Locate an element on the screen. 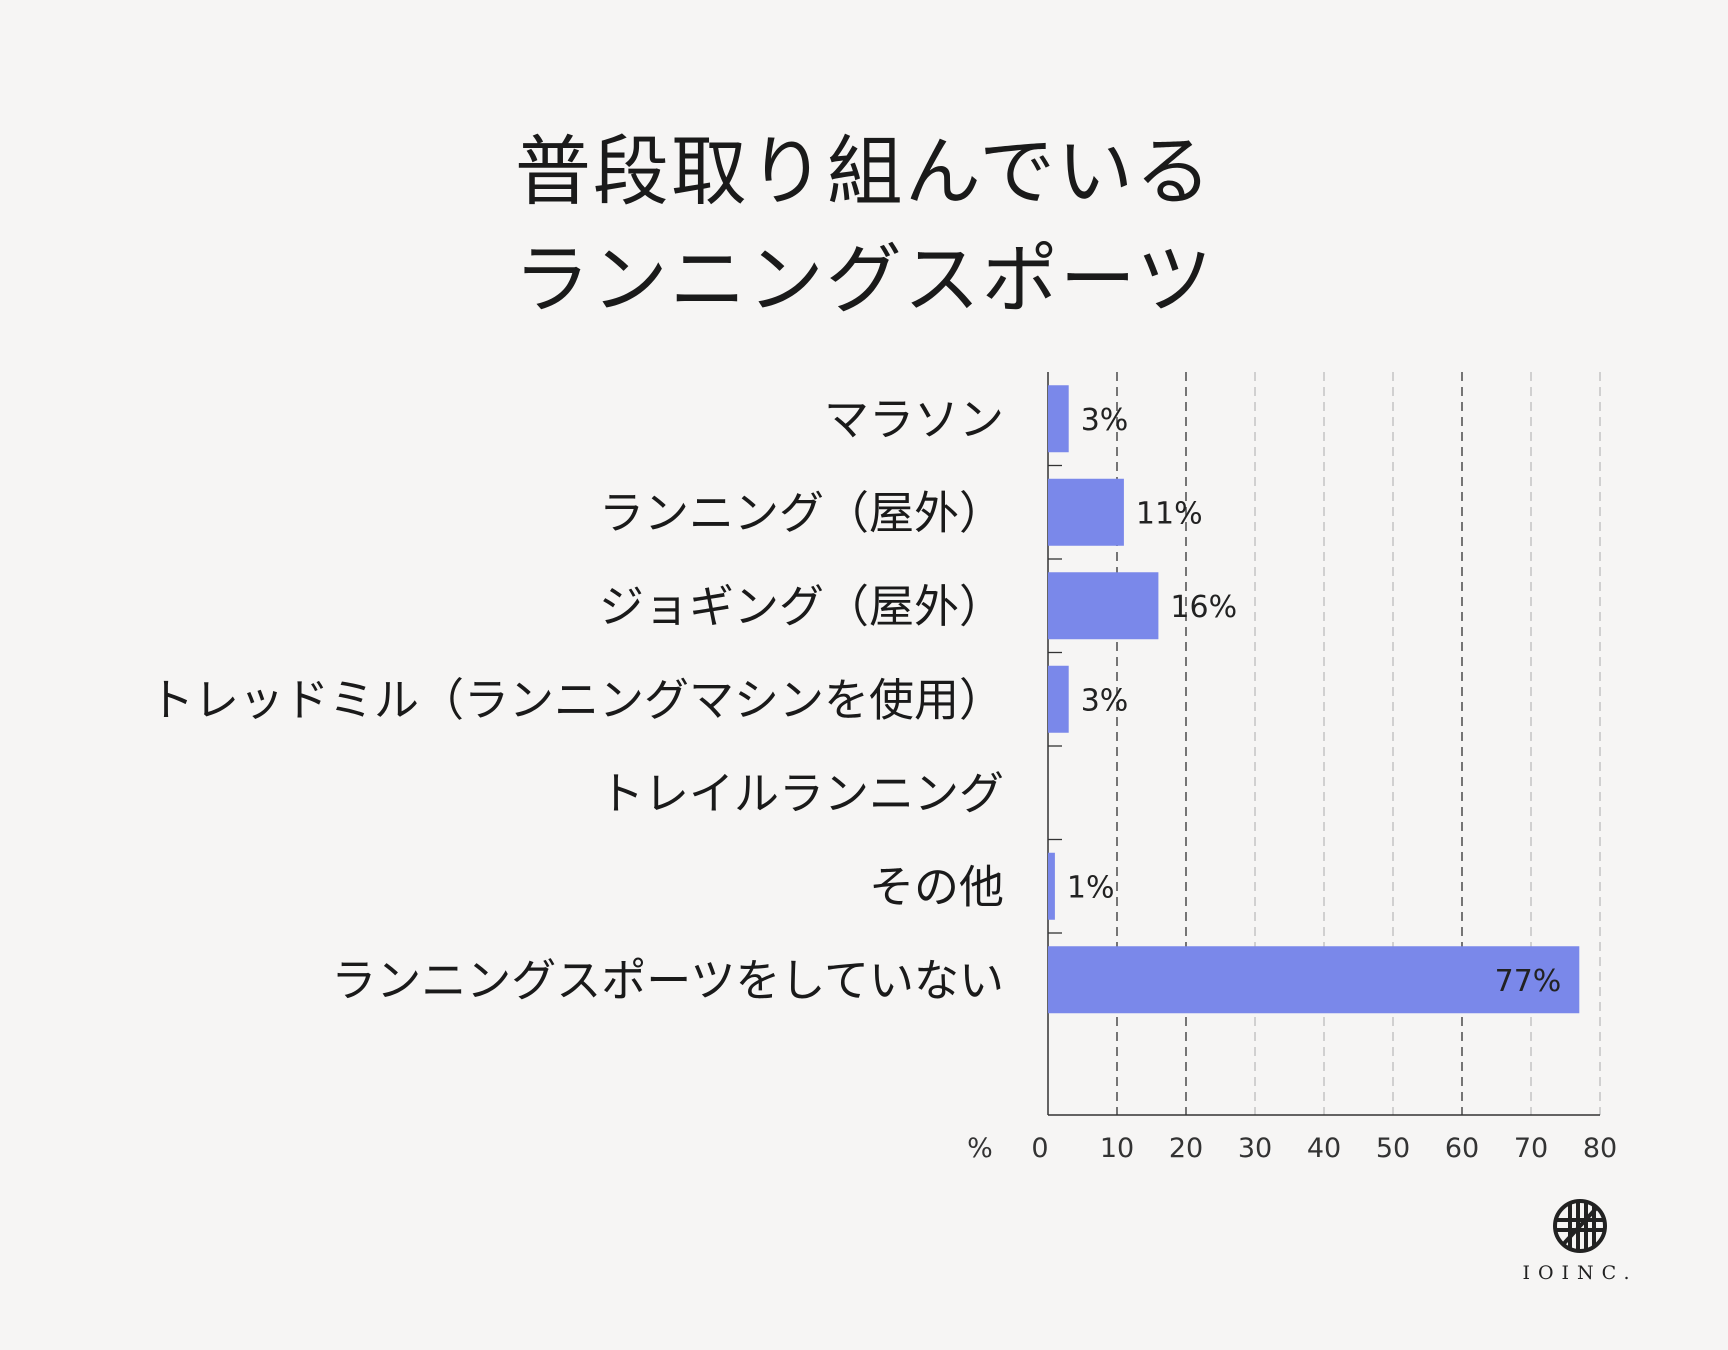 This screenshot has width=1728, height=1350. x-tick-label: 0 is located at coordinates (1039, 1148).